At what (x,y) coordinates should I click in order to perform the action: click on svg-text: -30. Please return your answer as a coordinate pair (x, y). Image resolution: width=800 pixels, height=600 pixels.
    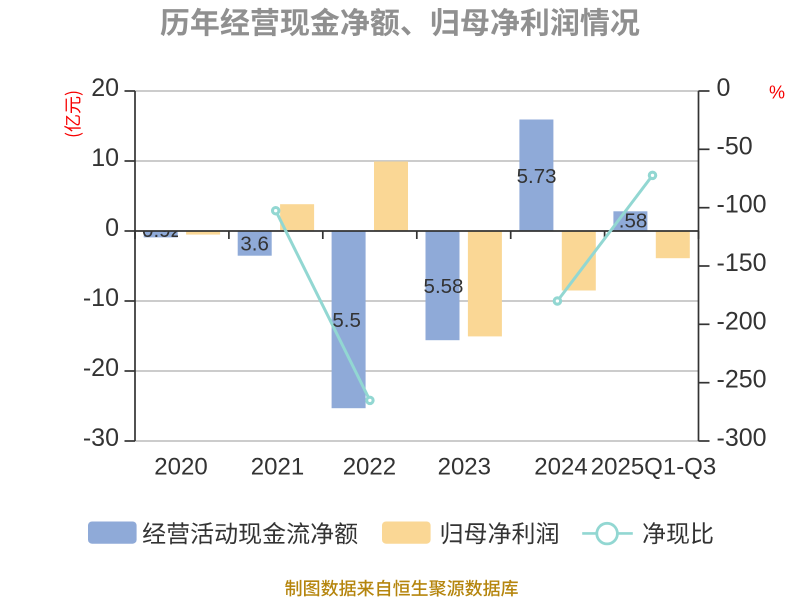
    Looking at the image, I should click on (101, 438).